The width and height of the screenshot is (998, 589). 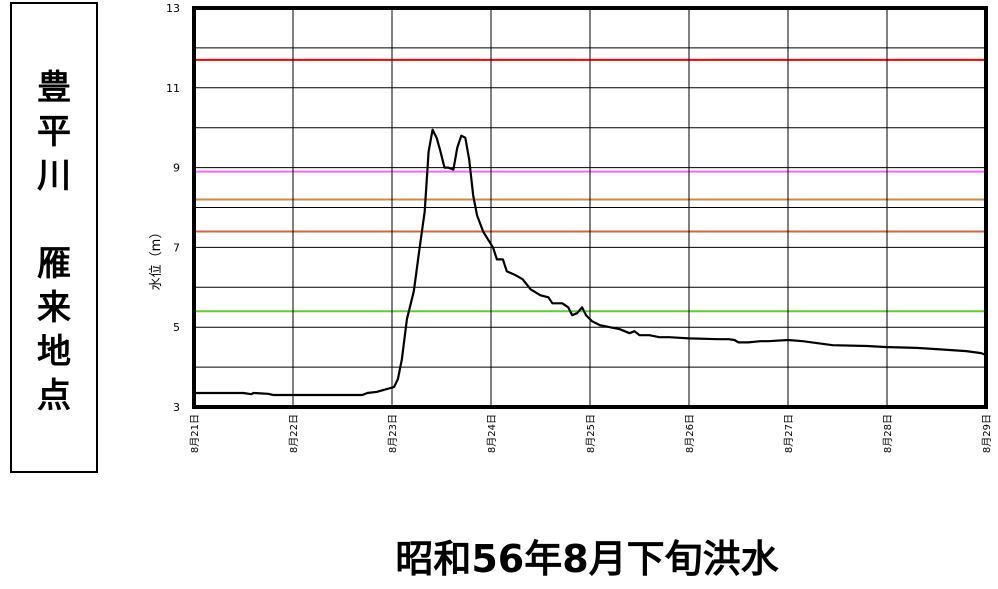 I want to click on x-tick-label: 8月26日, so click(x=690, y=433).